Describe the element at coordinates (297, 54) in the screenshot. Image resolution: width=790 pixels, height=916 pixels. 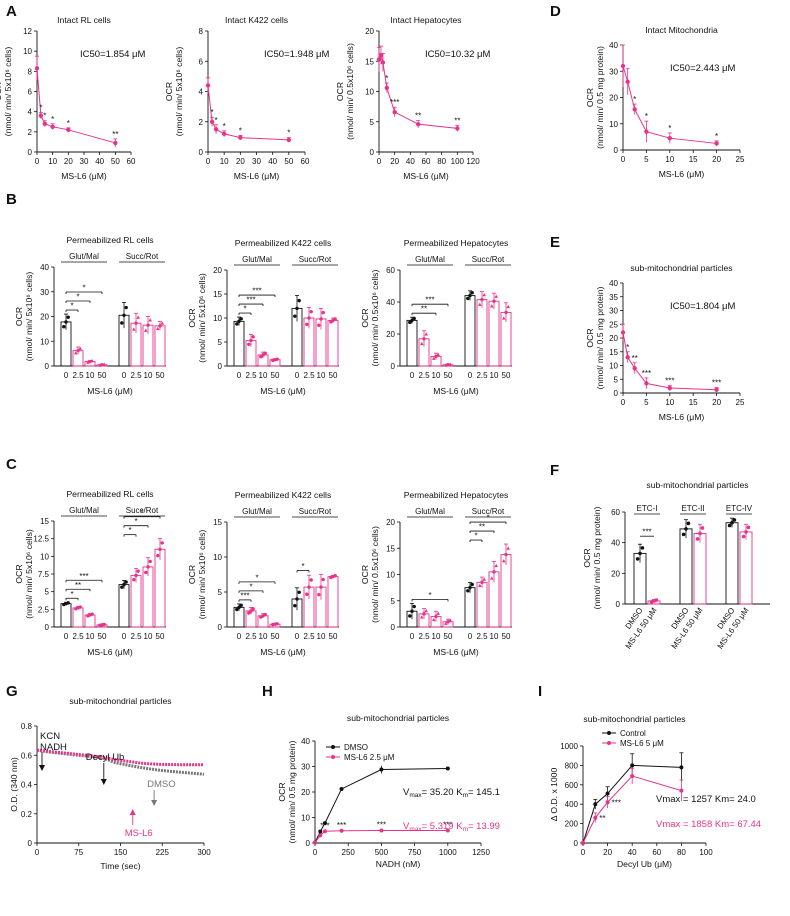
I see `chart-a2-ic50: IC50=1.948 μM` at that location.